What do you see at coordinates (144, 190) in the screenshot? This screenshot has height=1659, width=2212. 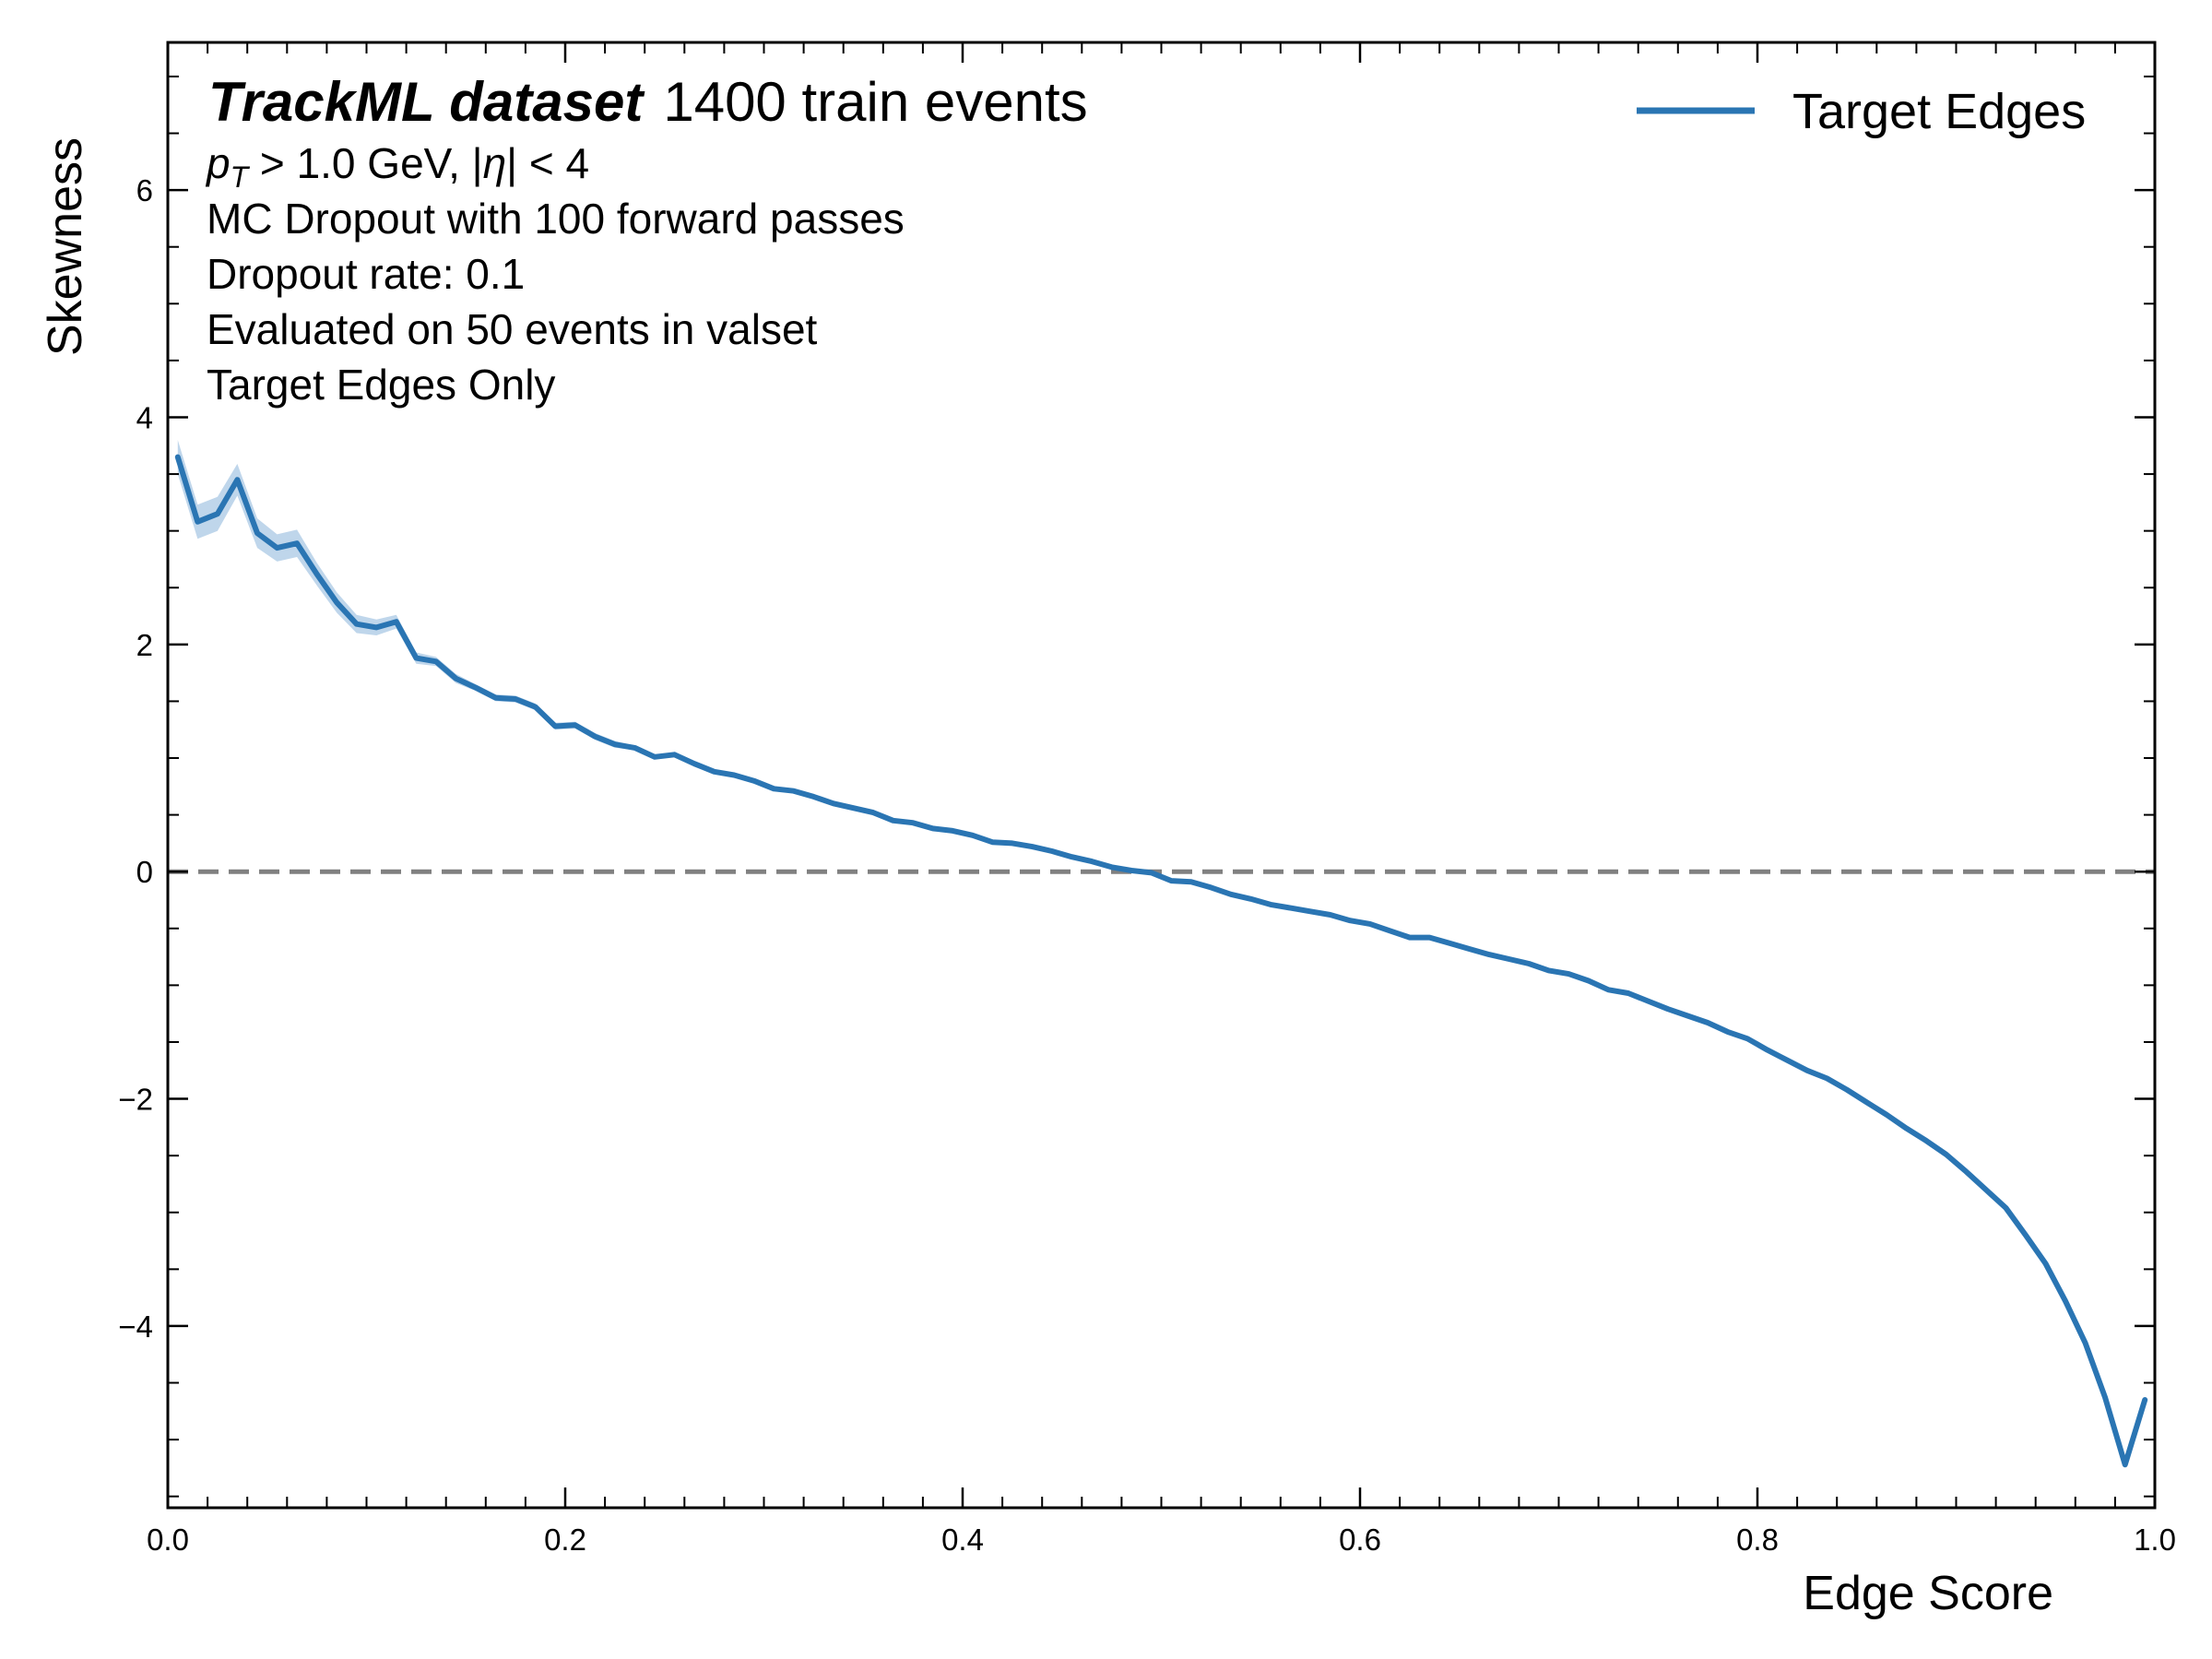 I see `y-tick-label: 6` at bounding box center [144, 190].